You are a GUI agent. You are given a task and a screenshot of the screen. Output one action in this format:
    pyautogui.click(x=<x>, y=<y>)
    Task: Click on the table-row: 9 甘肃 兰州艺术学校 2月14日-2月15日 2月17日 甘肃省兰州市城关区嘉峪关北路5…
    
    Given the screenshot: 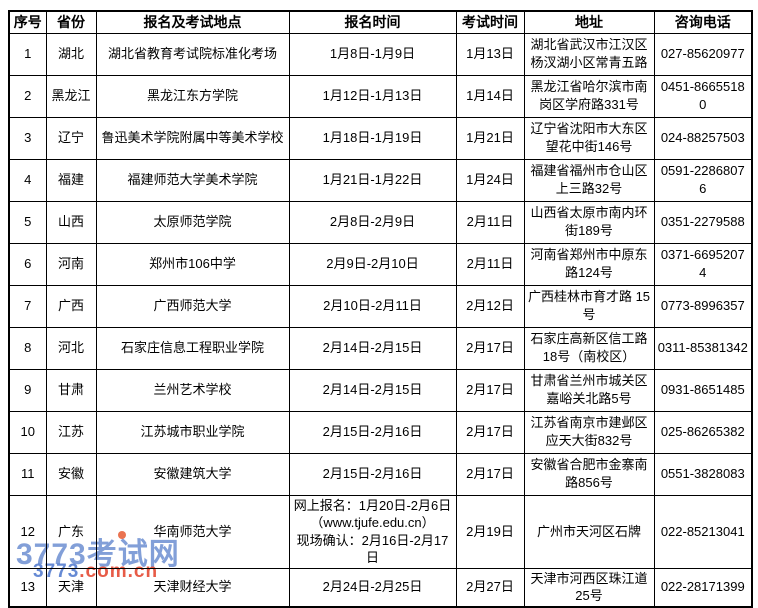 What is the action you would take?
    pyautogui.click(x=380, y=390)
    